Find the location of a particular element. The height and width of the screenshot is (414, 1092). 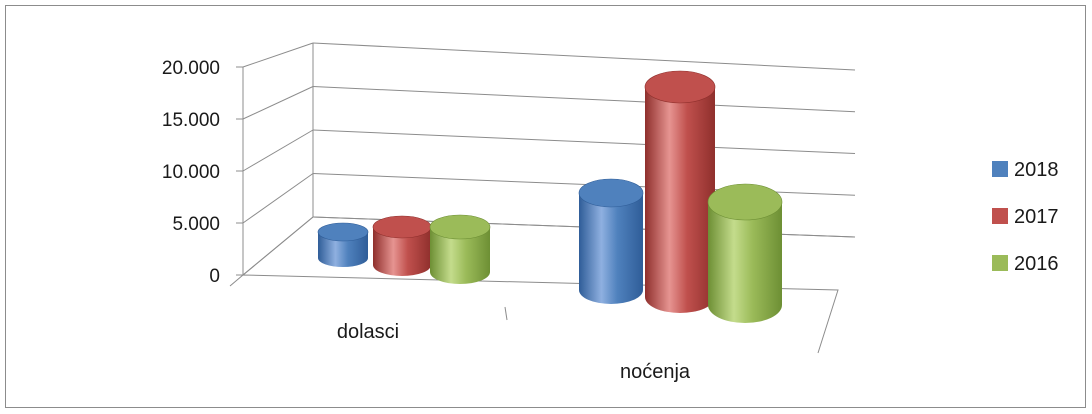

y-tick-label: 5.000 is located at coordinates (196, 224).